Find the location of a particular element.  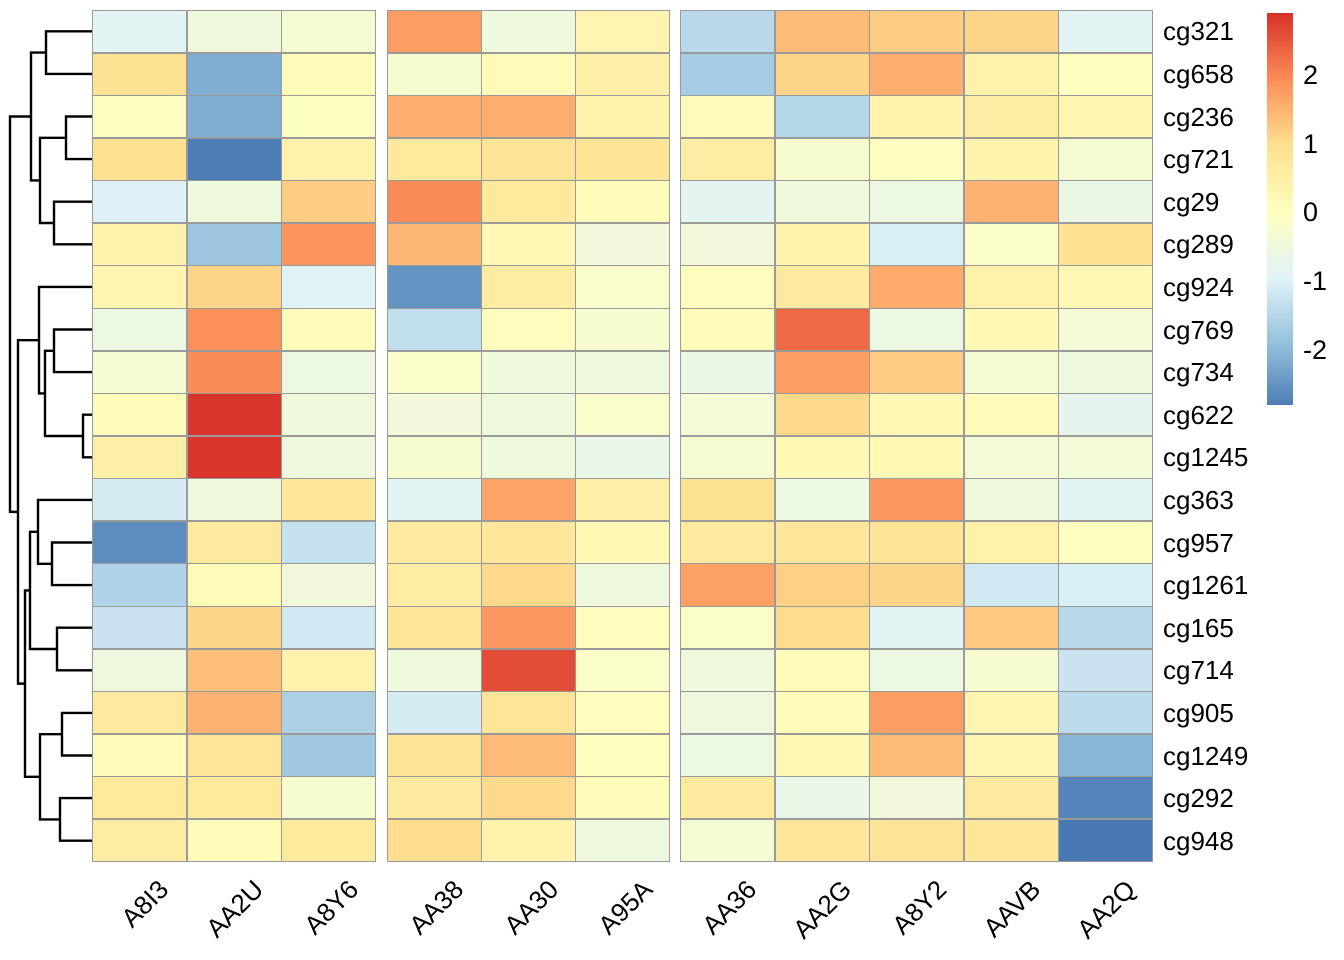

row-label: cg292 is located at coordinates (1198, 798).